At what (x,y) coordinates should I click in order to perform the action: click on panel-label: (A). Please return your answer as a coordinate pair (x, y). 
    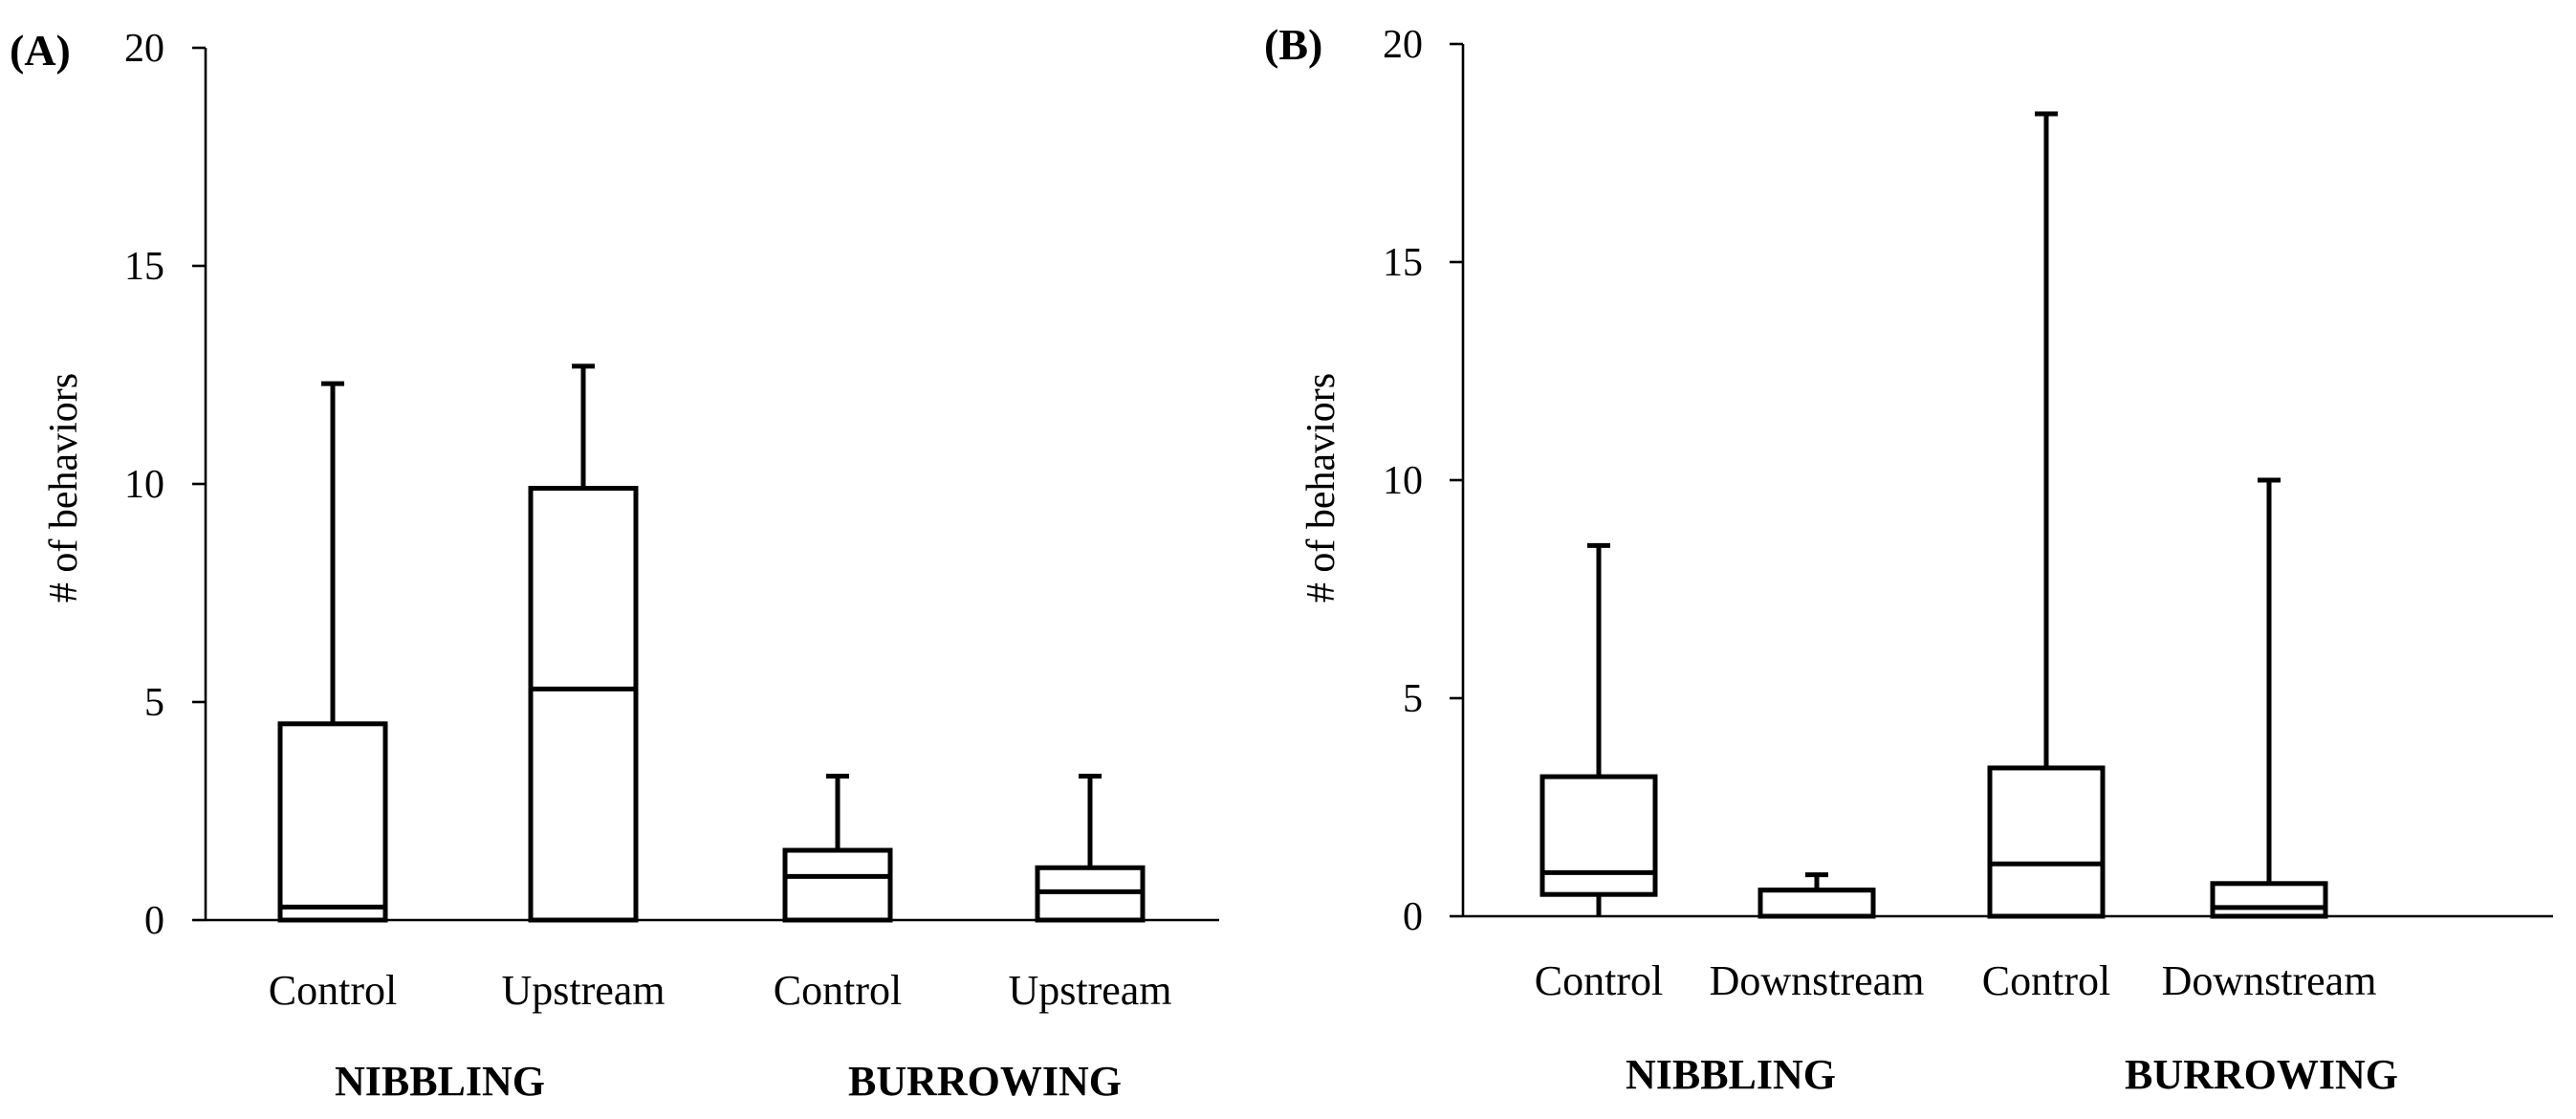
    Looking at the image, I should click on (40, 50).